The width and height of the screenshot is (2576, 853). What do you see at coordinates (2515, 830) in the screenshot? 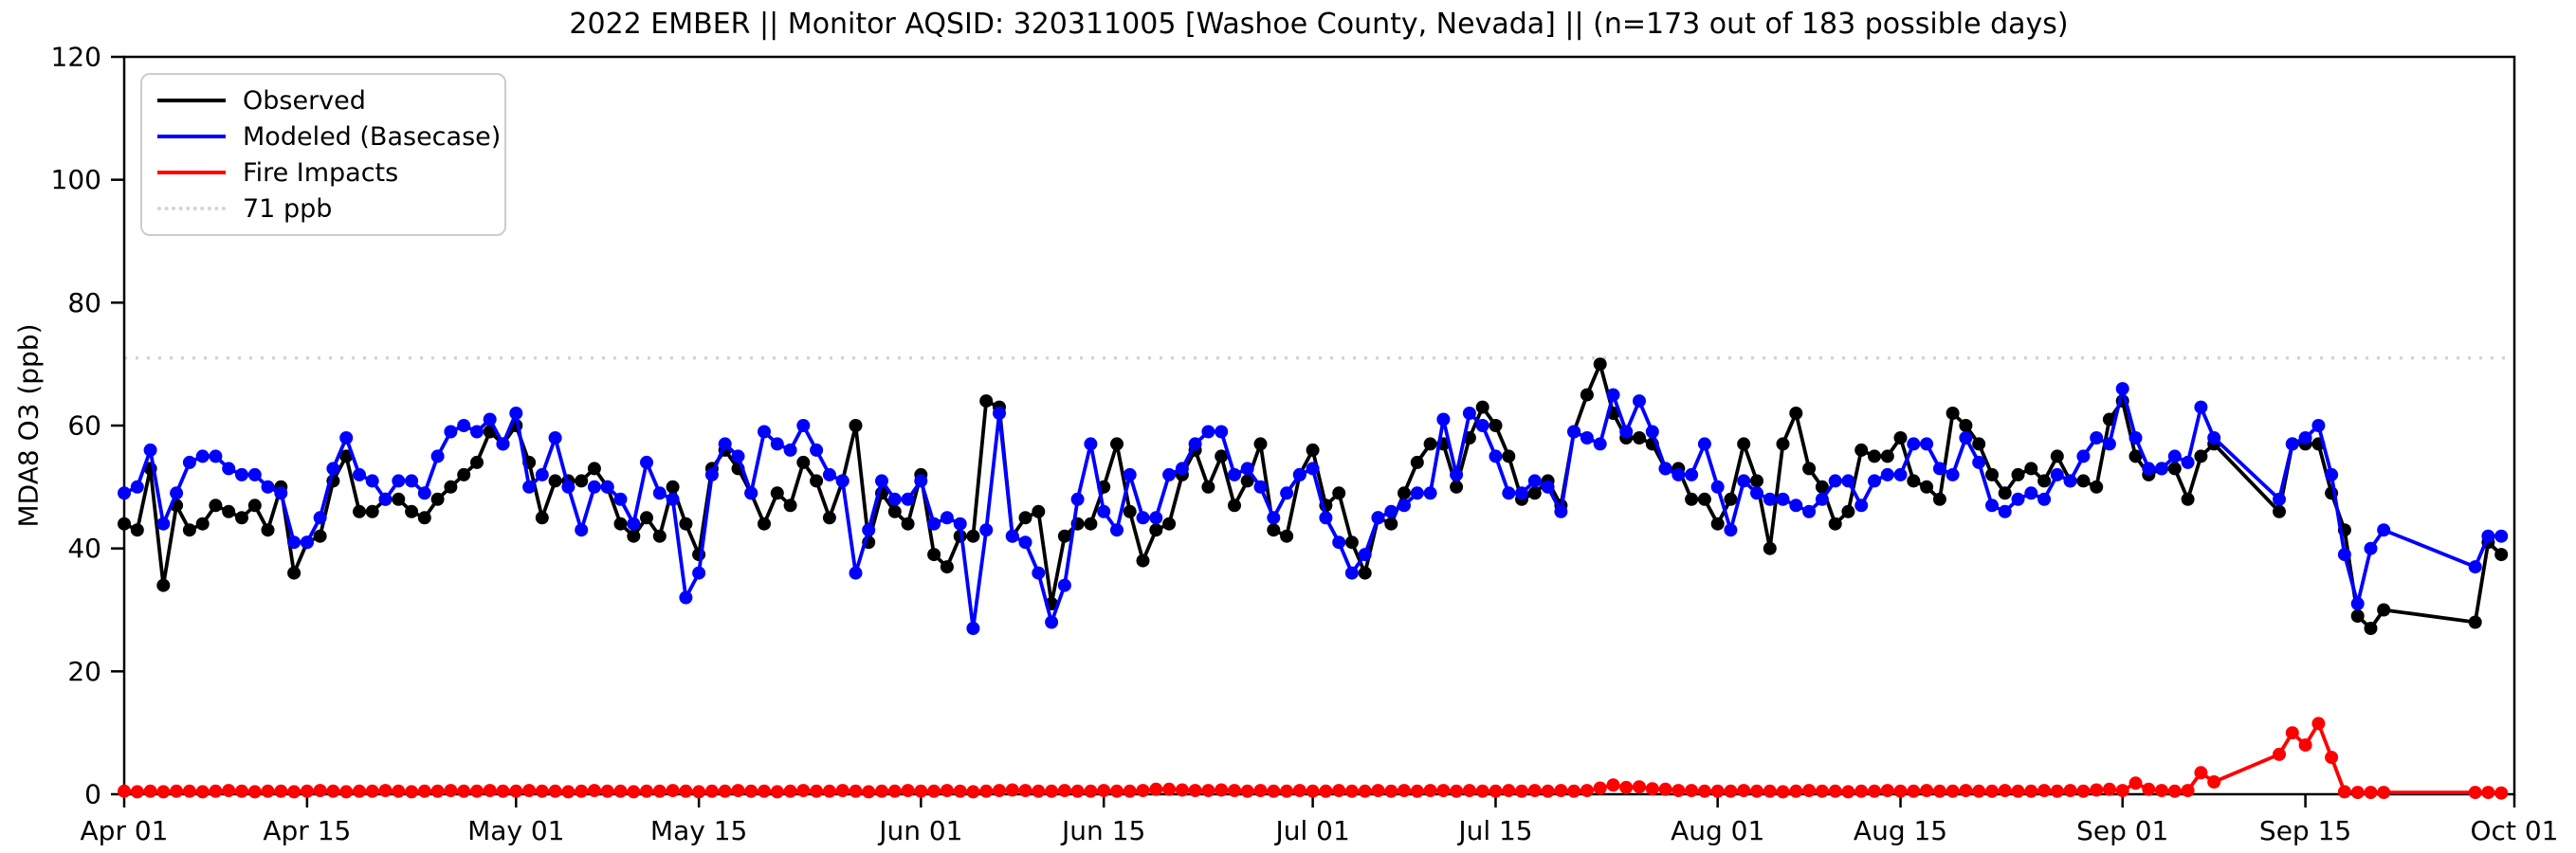
I see `x-tick-label: Oct 01` at bounding box center [2515, 830].